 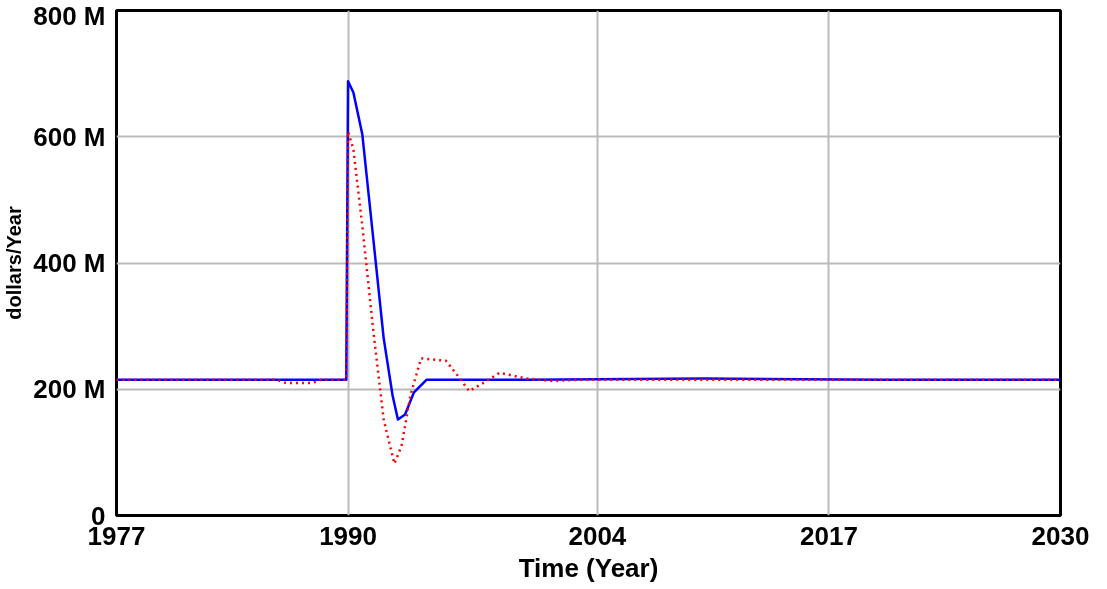 What do you see at coordinates (597, 535) in the screenshot?
I see `x-tick-label: 2004` at bounding box center [597, 535].